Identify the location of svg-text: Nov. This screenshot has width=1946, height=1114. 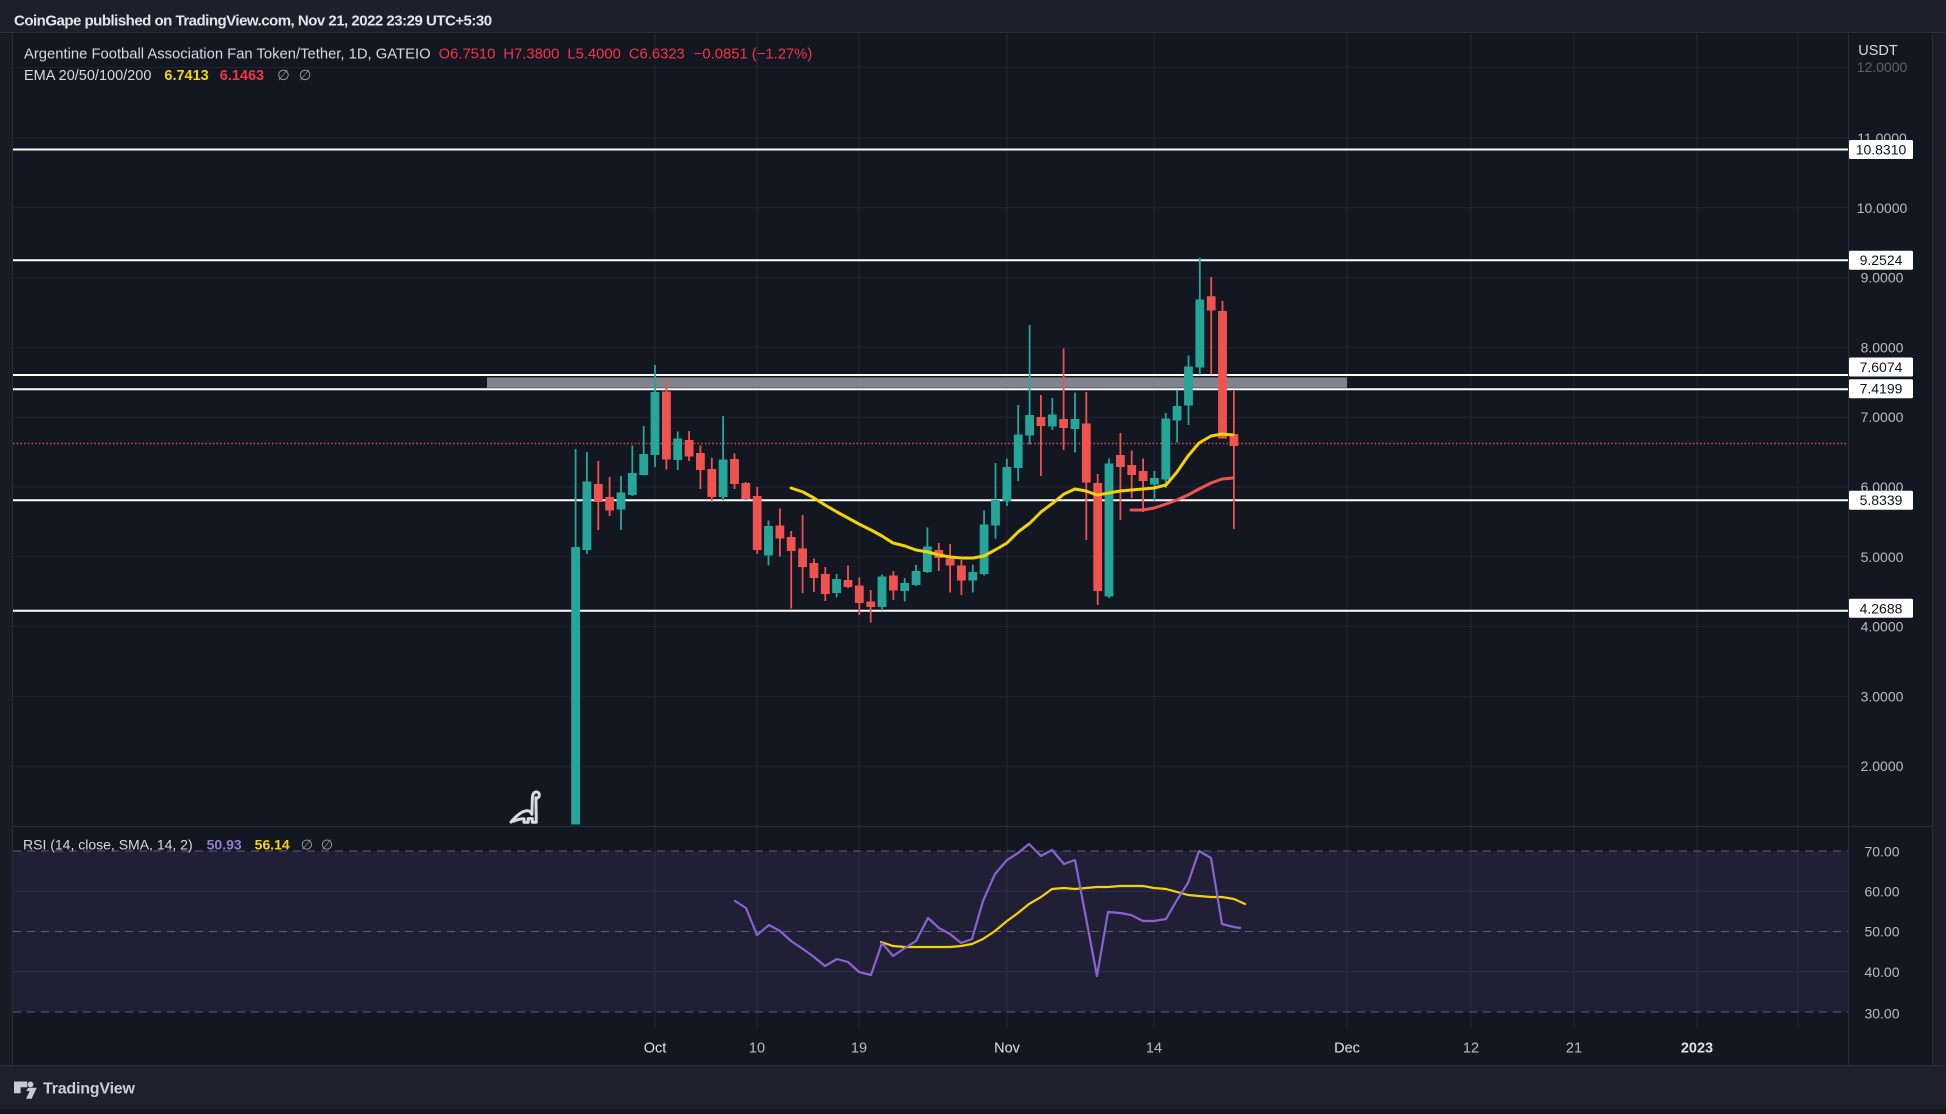
(1007, 1049).